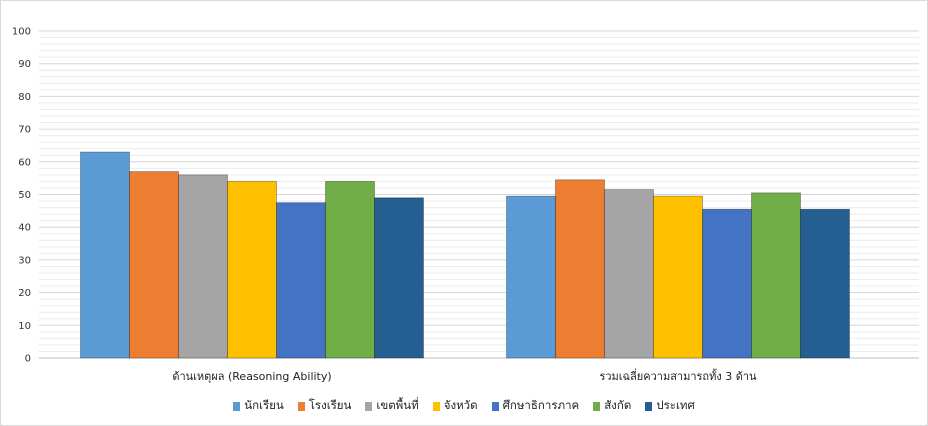 Image resolution: width=928 pixels, height=426 pixels. I want to click on legend-label: เขตพื้นที่, so click(397, 405).